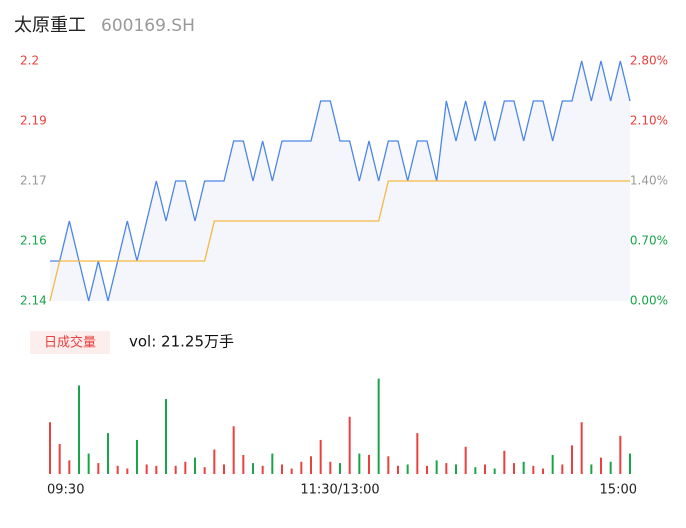  I want to click on stock-code: 600169.SH, so click(148, 26).